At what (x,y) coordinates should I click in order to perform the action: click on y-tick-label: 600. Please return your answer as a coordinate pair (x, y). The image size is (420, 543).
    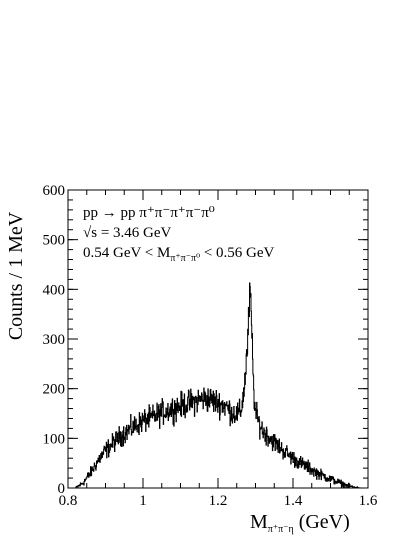
    Looking at the image, I should click on (54, 191).